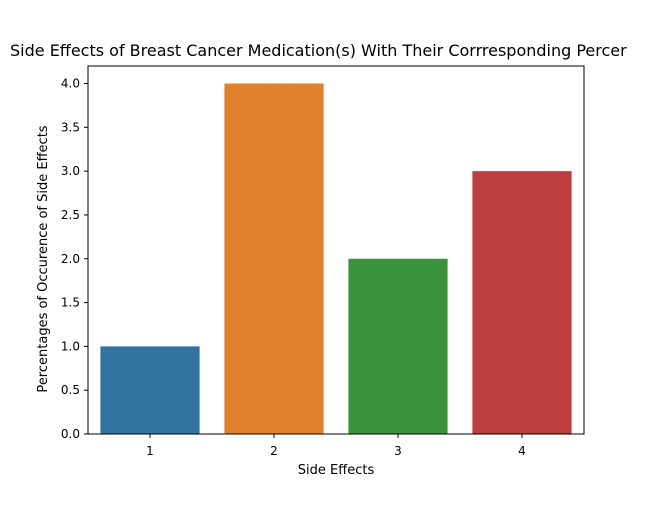 This screenshot has width=662, height=508. I want to click on y-tick-label: 0.0, so click(70, 434).